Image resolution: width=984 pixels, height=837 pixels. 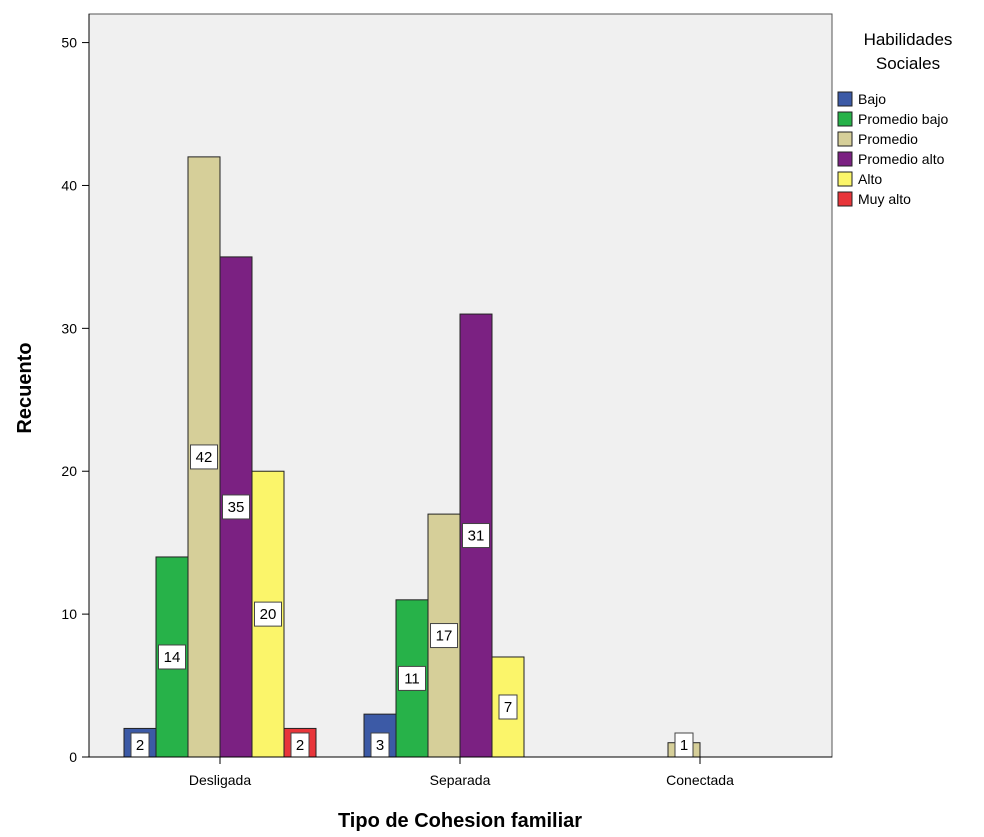 I want to click on y-tick-label: 0, so click(x=73, y=757).